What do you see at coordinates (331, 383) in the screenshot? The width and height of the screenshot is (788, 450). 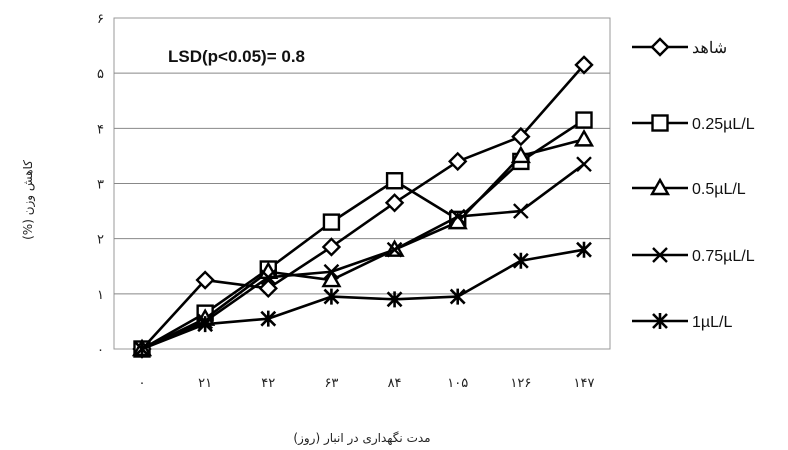 I see `x-tick-label-3: ۶۳` at bounding box center [331, 383].